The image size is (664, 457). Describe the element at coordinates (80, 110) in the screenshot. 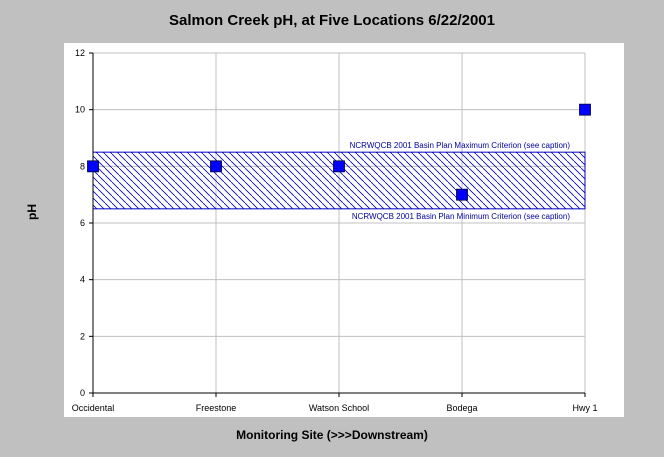

I see `y-tick-label: 10` at that location.